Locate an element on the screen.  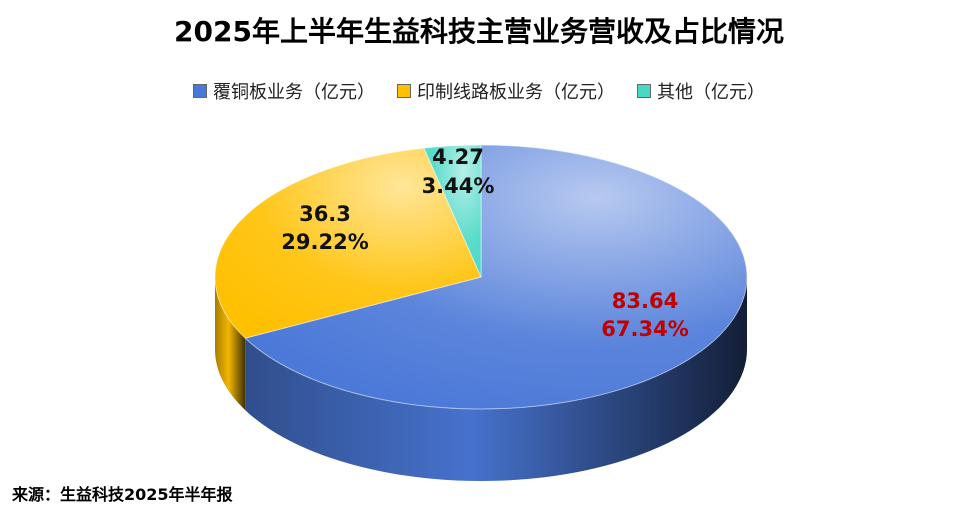
legend-item: 覆铜板业务（亿元） is located at coordinates (284, 91).